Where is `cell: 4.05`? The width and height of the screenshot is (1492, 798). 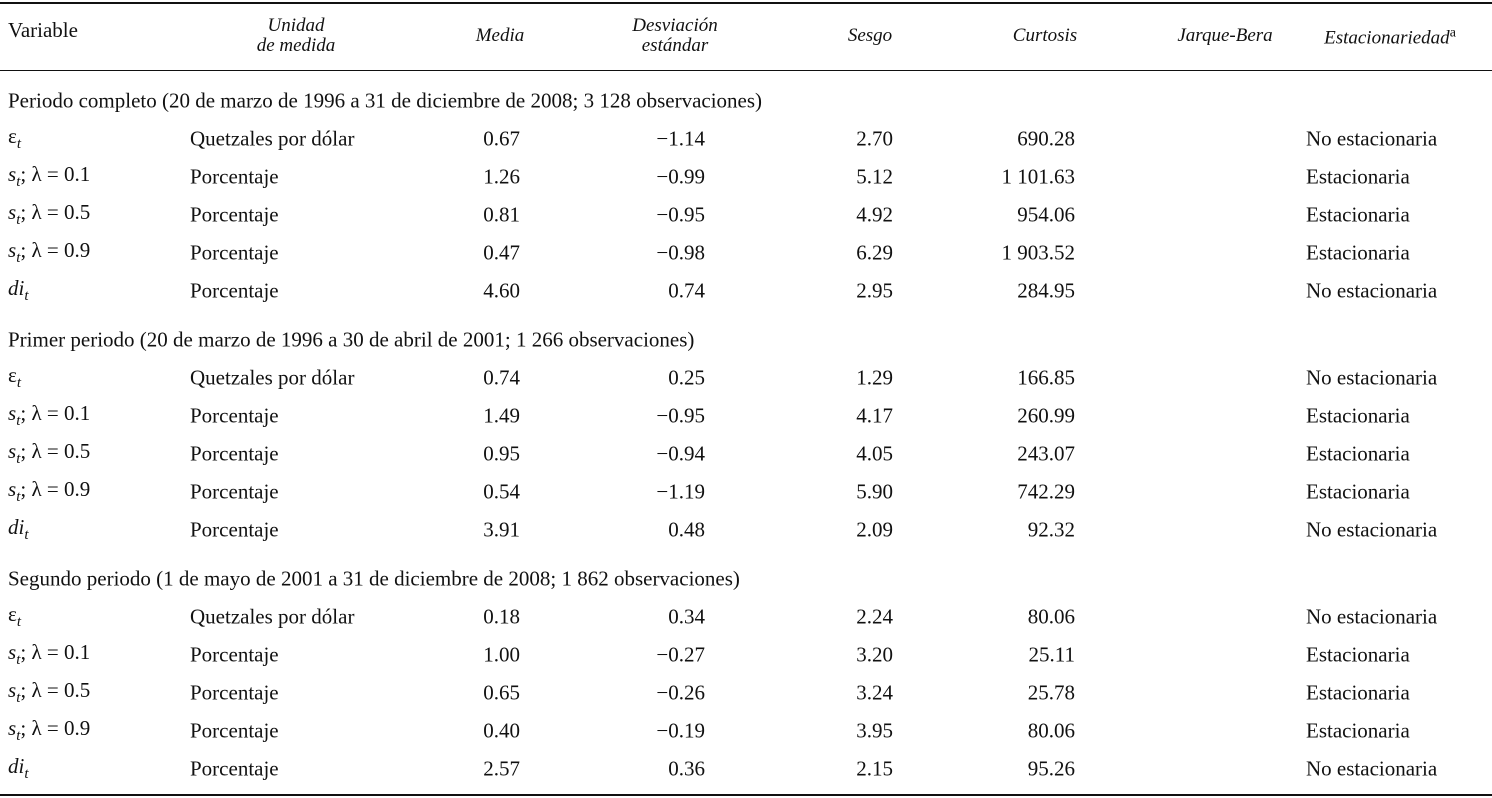 cell: 4.05 is located at coordinates (874, 453).